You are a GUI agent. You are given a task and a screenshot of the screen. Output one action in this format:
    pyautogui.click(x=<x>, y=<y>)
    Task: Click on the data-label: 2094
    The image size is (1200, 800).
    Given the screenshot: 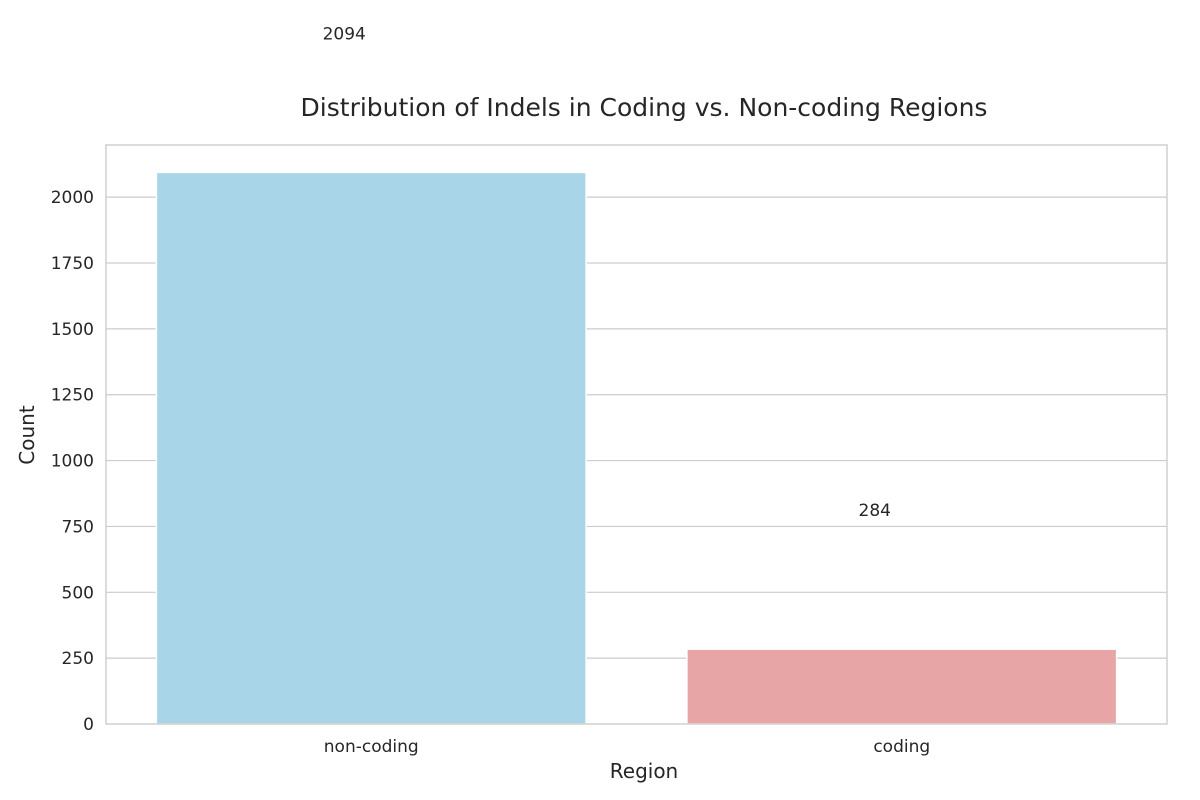 What is the action you would take?
    pyautogui.click(x=344, y=34)
    